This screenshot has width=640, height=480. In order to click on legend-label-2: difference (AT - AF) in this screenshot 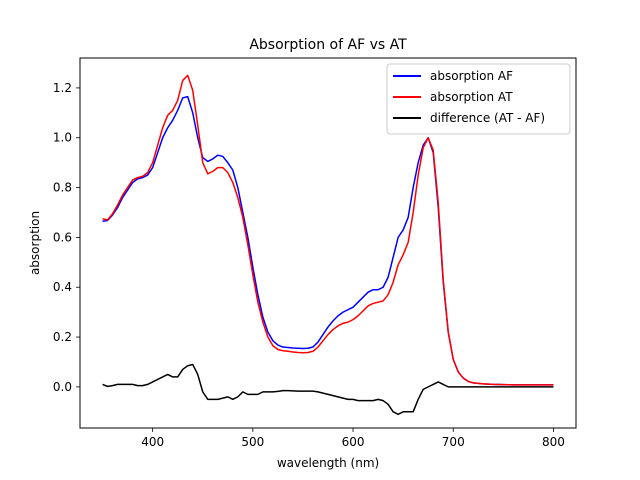, I will do `click(487, 118)`.